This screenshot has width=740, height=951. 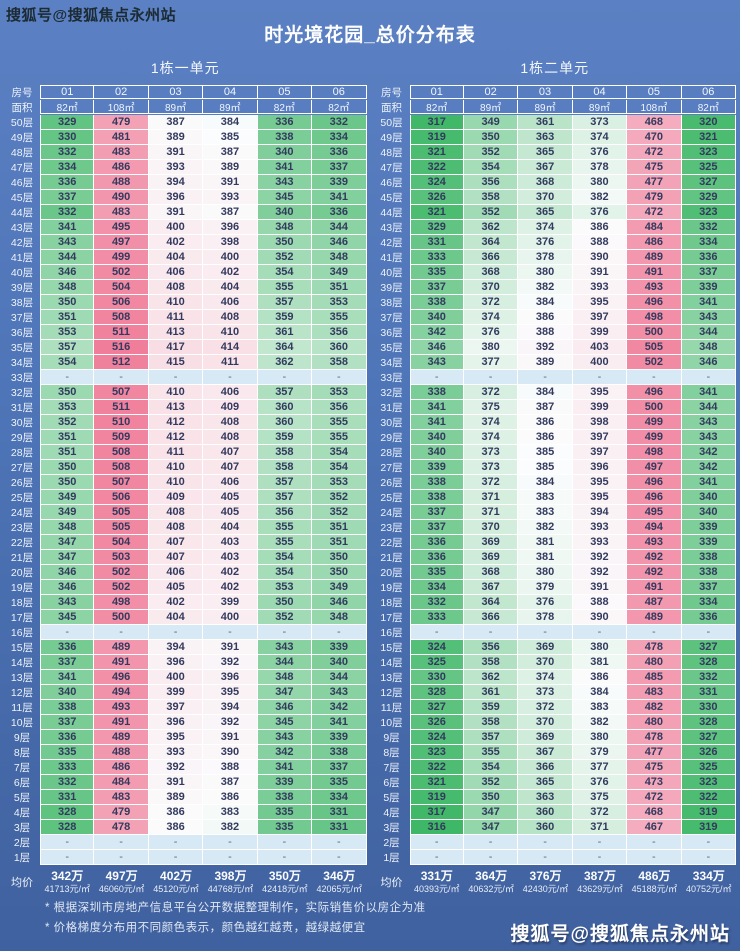 I want to click on floor-label: 39层, so click(x=391, y=288).